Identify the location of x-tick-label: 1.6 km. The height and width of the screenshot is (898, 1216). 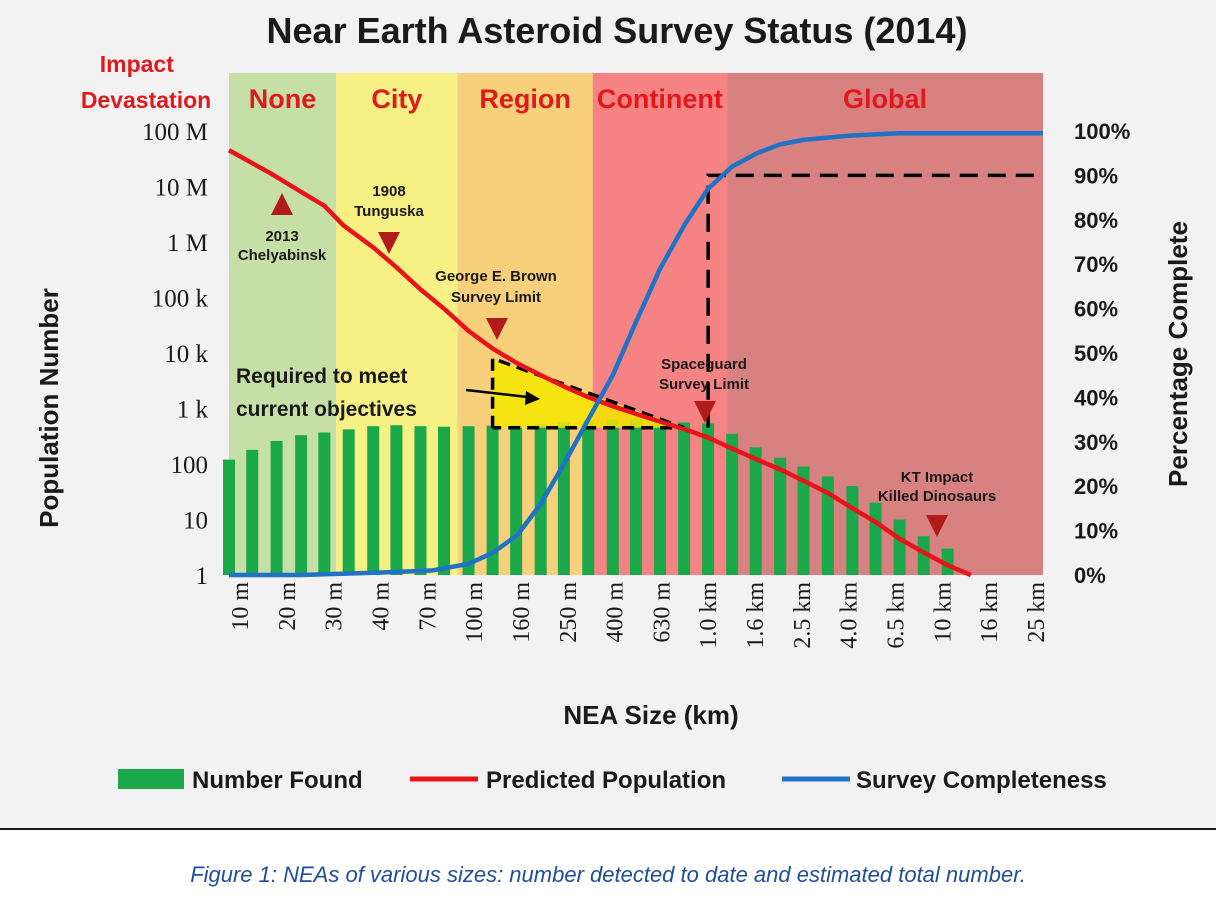
(756, 615).